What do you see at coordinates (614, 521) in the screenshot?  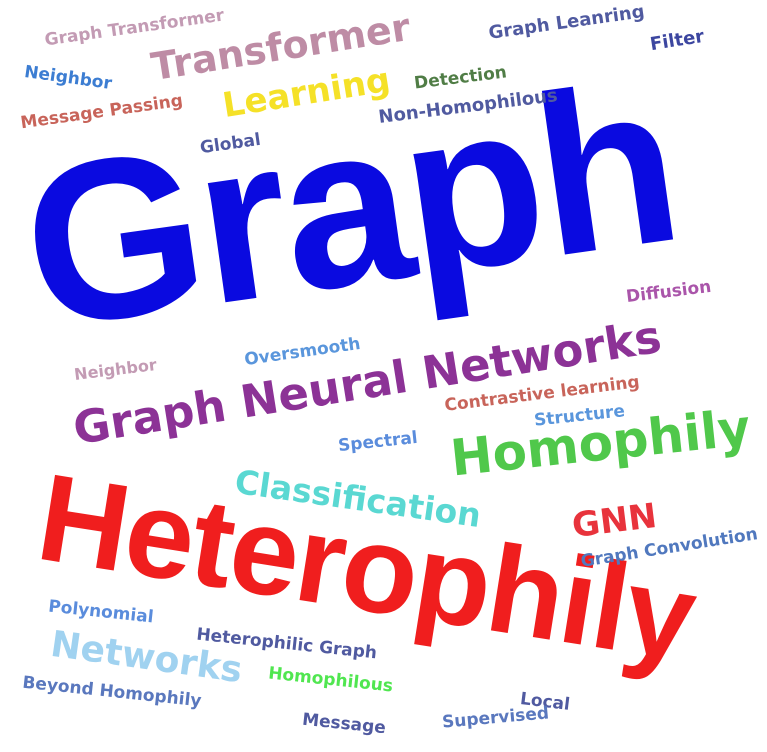 I see `word-gnn: GNN` at bounding box center [614, 521].